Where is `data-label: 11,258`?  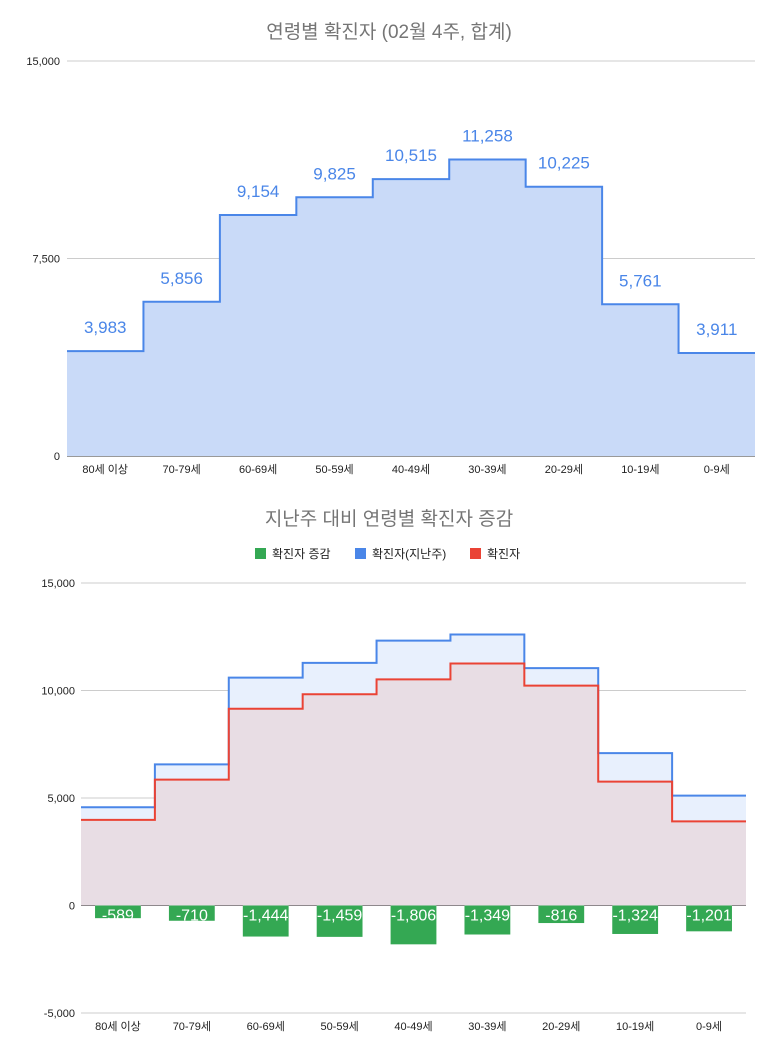
data-label: 11,258 is located at coordinates (487, 136).